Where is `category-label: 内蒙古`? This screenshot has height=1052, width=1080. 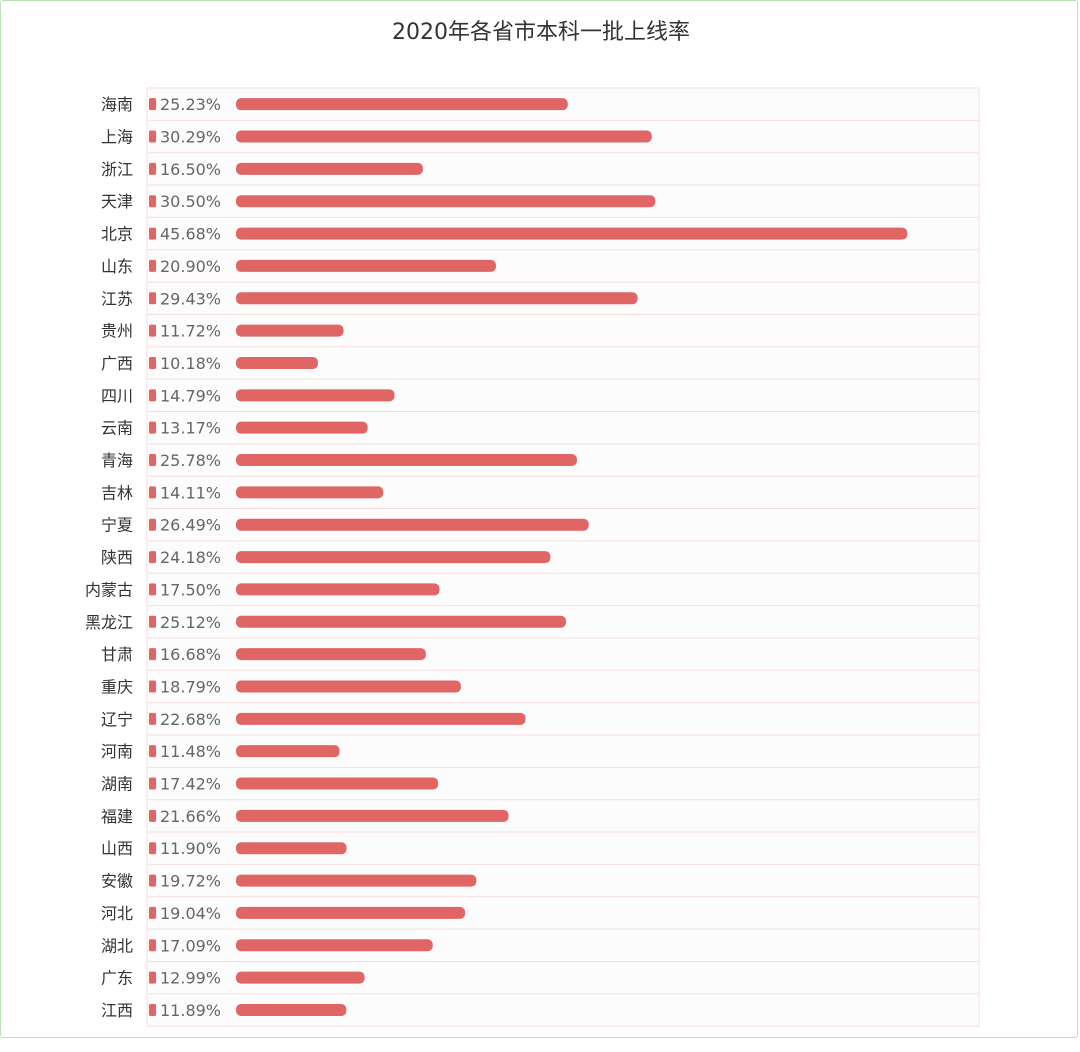 category-label: 内蒙古 is located at coordinates (109, 589).